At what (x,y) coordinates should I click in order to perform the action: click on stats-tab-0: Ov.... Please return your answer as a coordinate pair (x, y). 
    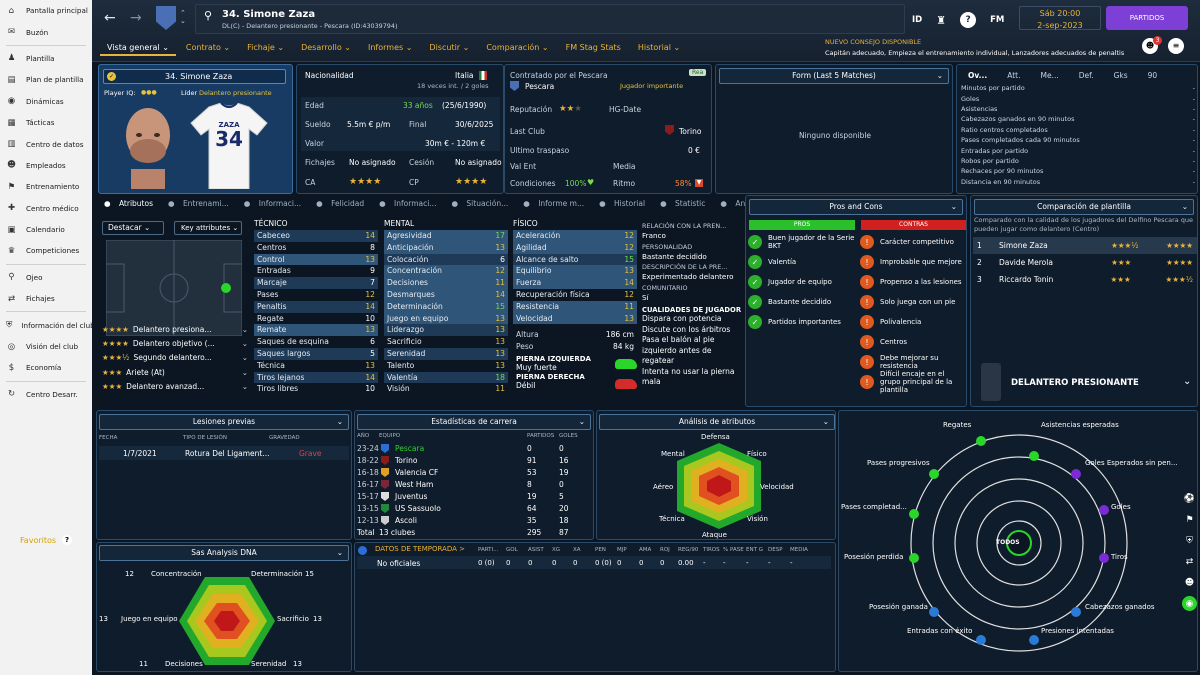
    Looking at the image, I should click on (978, 75).